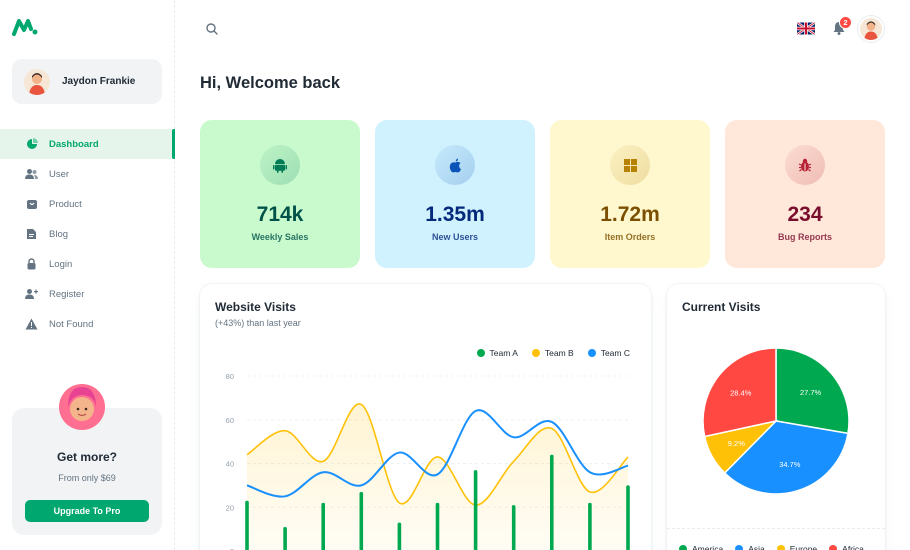 The width and height of the screenshot is (910, 550). What do you see at coordinates (74, 144) in the screenshot?
I see `sidebar-item-label: Dashboard` at bounding box center [74, 144].